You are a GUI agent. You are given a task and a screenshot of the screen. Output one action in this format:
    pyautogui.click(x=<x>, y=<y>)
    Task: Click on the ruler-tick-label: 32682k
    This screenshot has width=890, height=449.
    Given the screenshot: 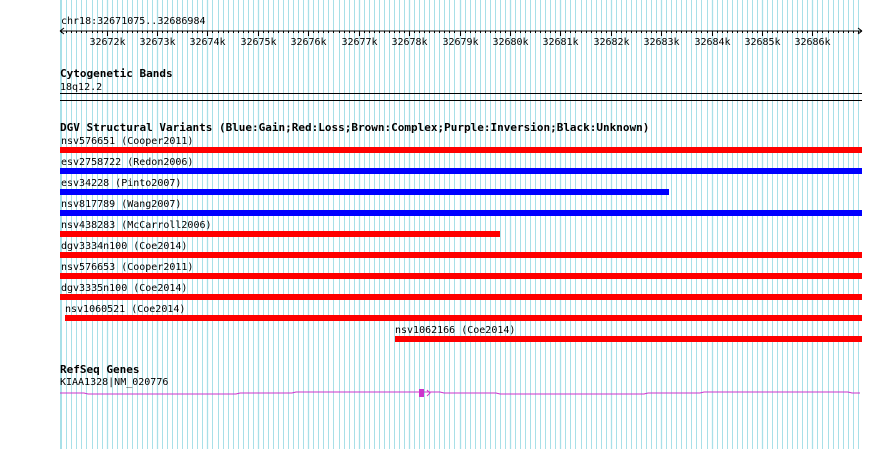 What is the action you would take?
    pyautogui.click(x=611, y=42)
    